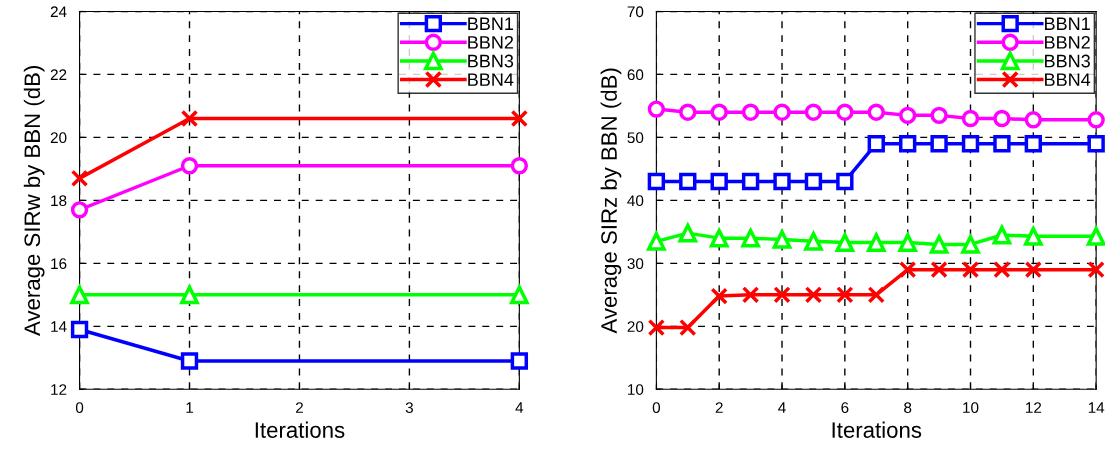 The width and height of the screenshot is (1105, 458). I want to click on x-tick-label: 14, so click(1096, 407).